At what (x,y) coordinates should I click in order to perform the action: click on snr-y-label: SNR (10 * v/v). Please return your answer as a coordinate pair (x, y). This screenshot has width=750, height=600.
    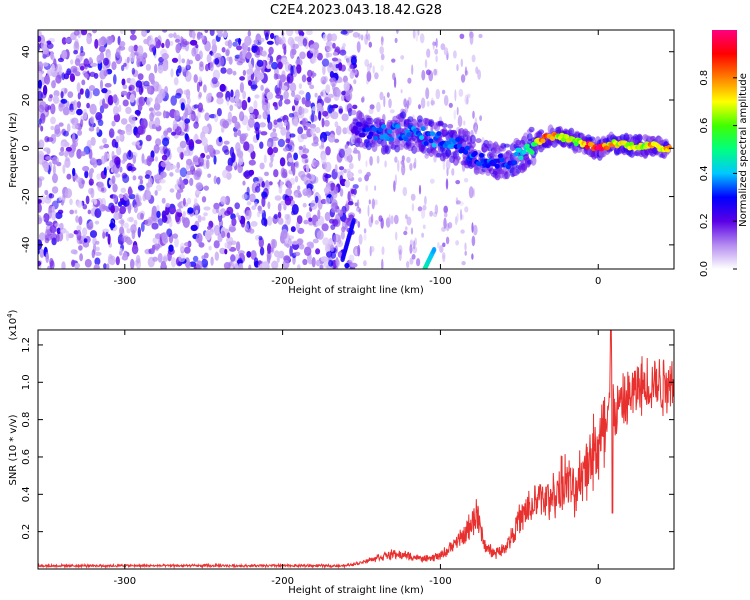
    Looking at the image, I should click on (13, 449).